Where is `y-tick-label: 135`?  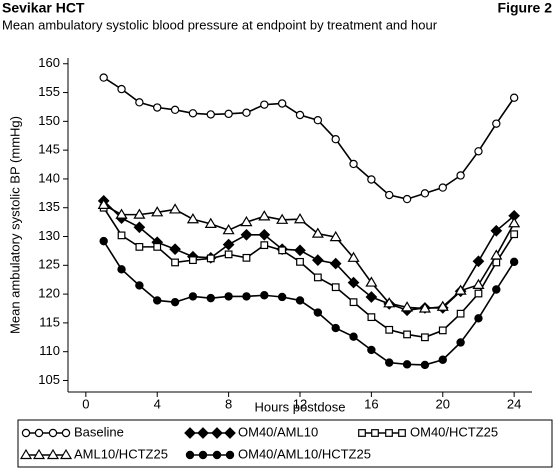
y-tick-label: 135 is located at coordinates (49, 206).